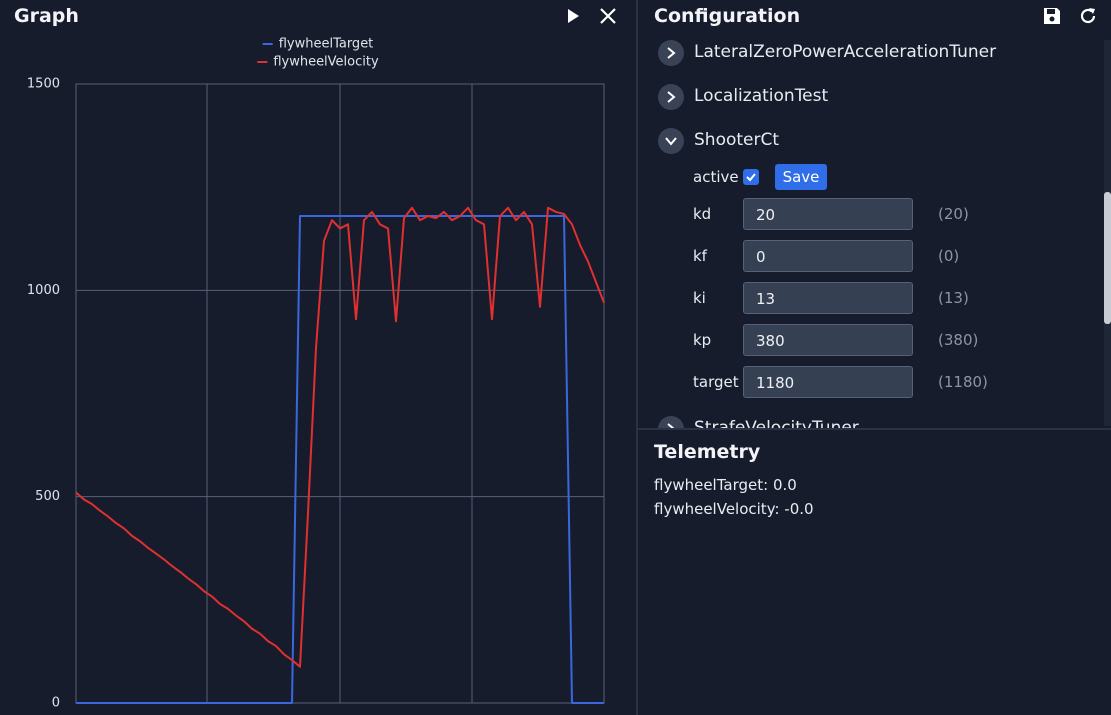 Image resolution: width=1111 pixels, height=715 pixels. What do you see at coordinates (716, 382) in the screenshot?
I see `field-label: target` at bounding box center [716, 382].